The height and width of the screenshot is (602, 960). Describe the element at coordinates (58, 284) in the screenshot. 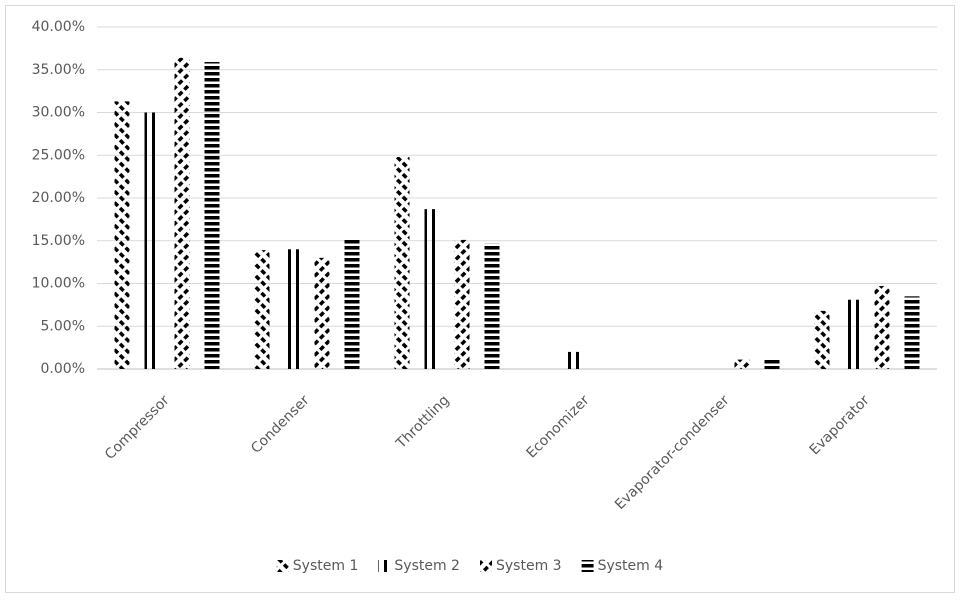

I see `y-tick-label: 10.00%` at that location.